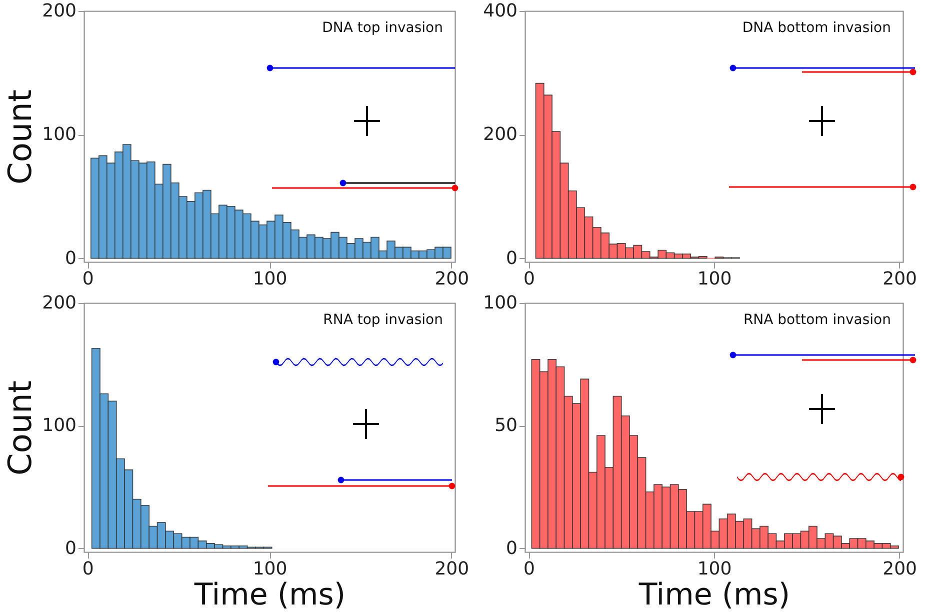 The image size is (934, 615). What do you see at coordinates (382, 28) in the screenshot?
I see `annotation: DNA top invasion` at bounding box center [382, 28].